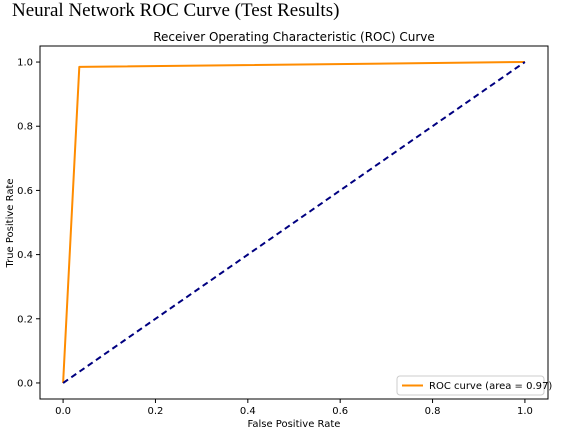  I want to click on y-axis-ticks: 0.0 0.2 0.4 0.6 0.8 1.0, so click(28, 223).